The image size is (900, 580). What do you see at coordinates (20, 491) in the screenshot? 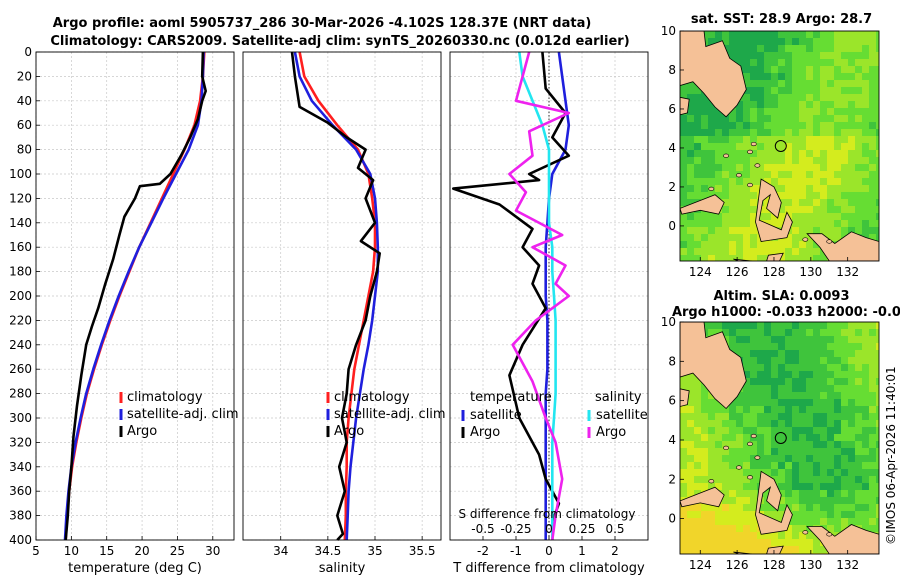
I see `y-tick-label: 360` at bounding box center [20, 491].